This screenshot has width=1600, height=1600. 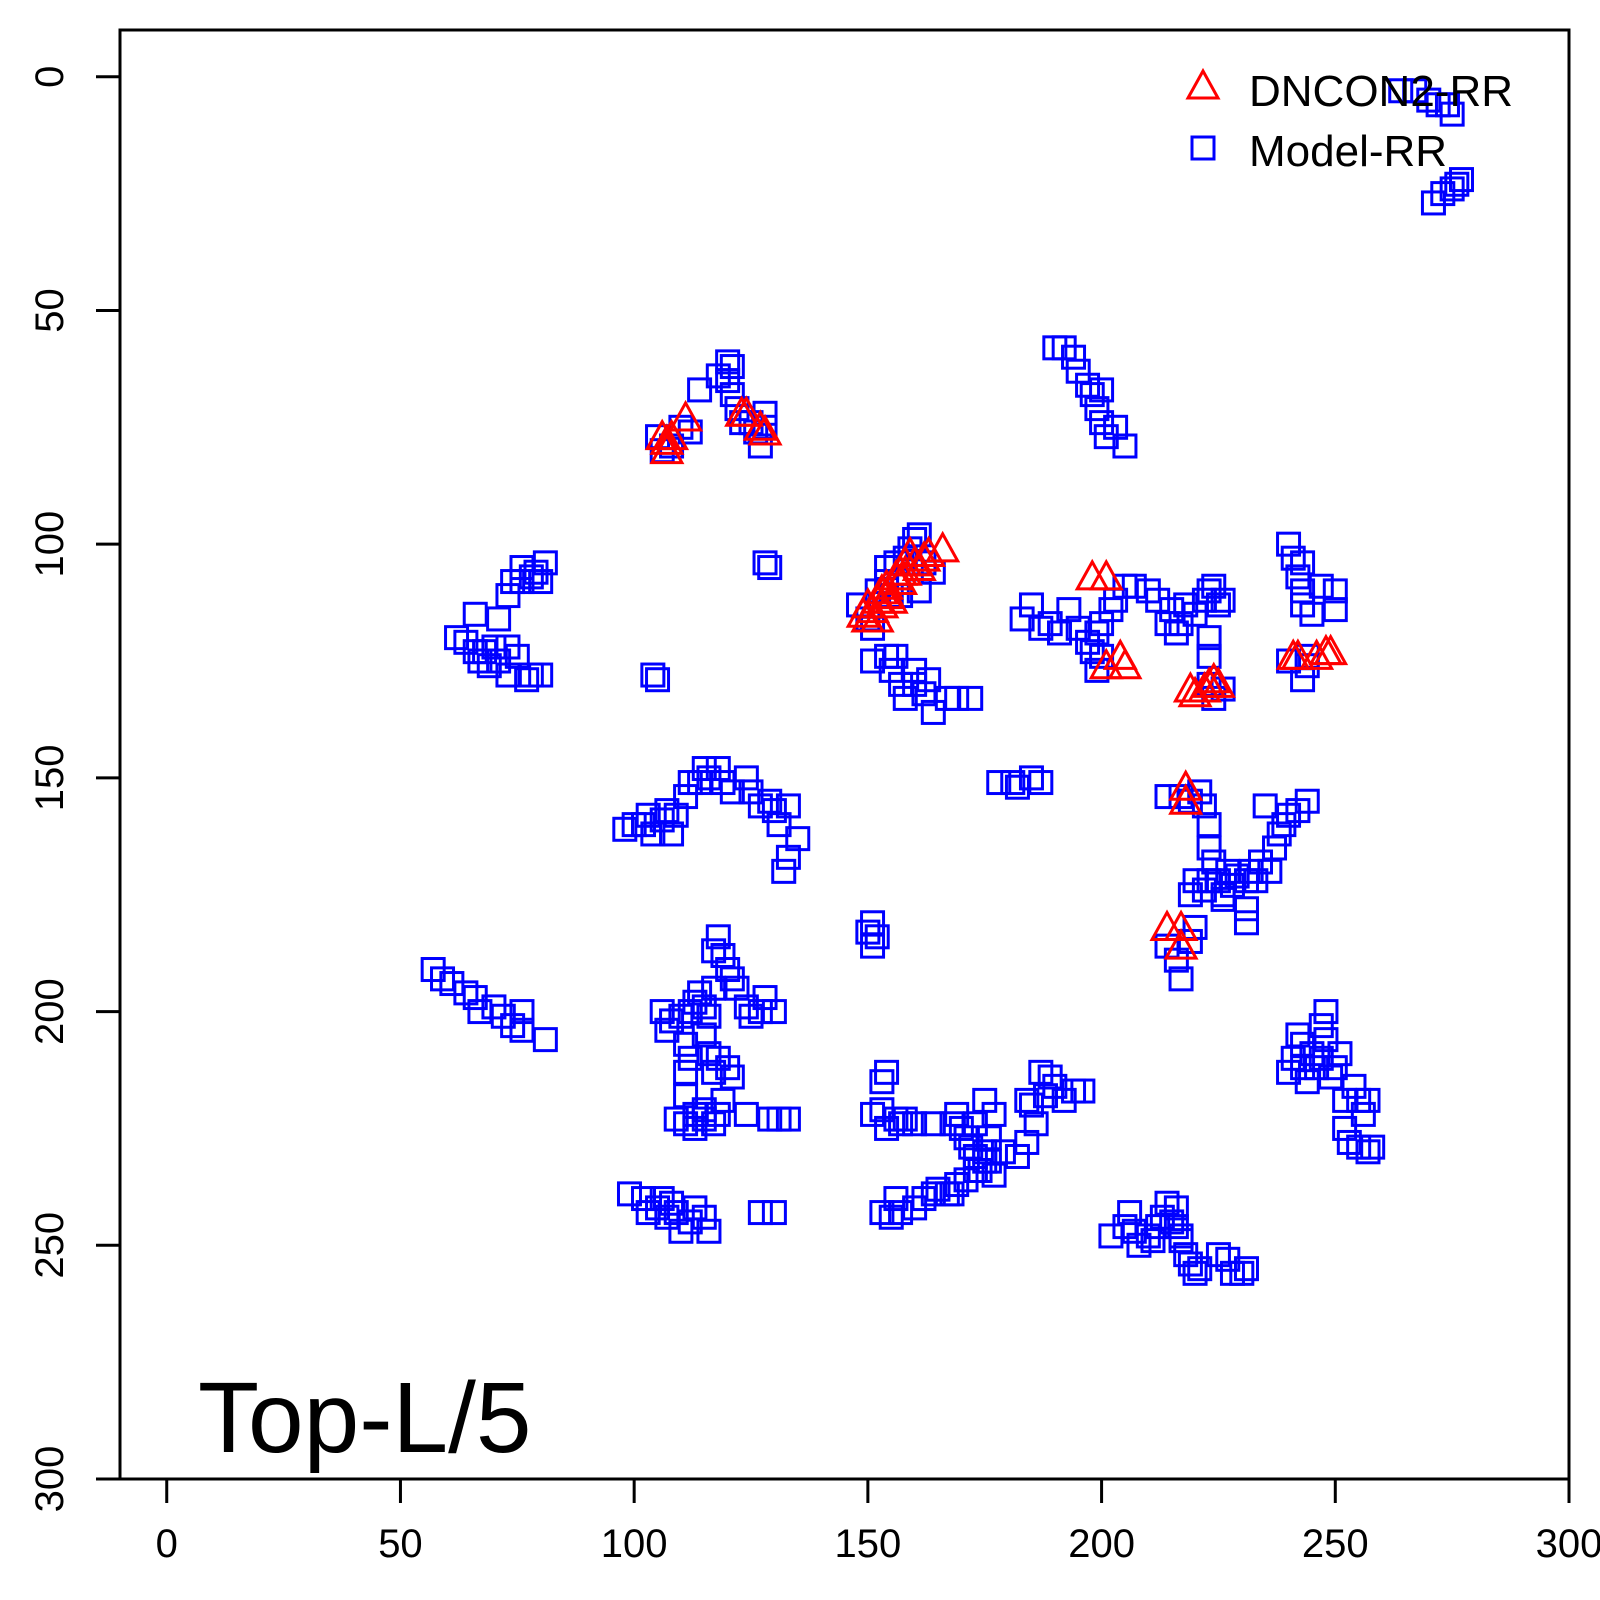 I want to click on panel-label: Top-L/5, so click(x=365, y=1418).